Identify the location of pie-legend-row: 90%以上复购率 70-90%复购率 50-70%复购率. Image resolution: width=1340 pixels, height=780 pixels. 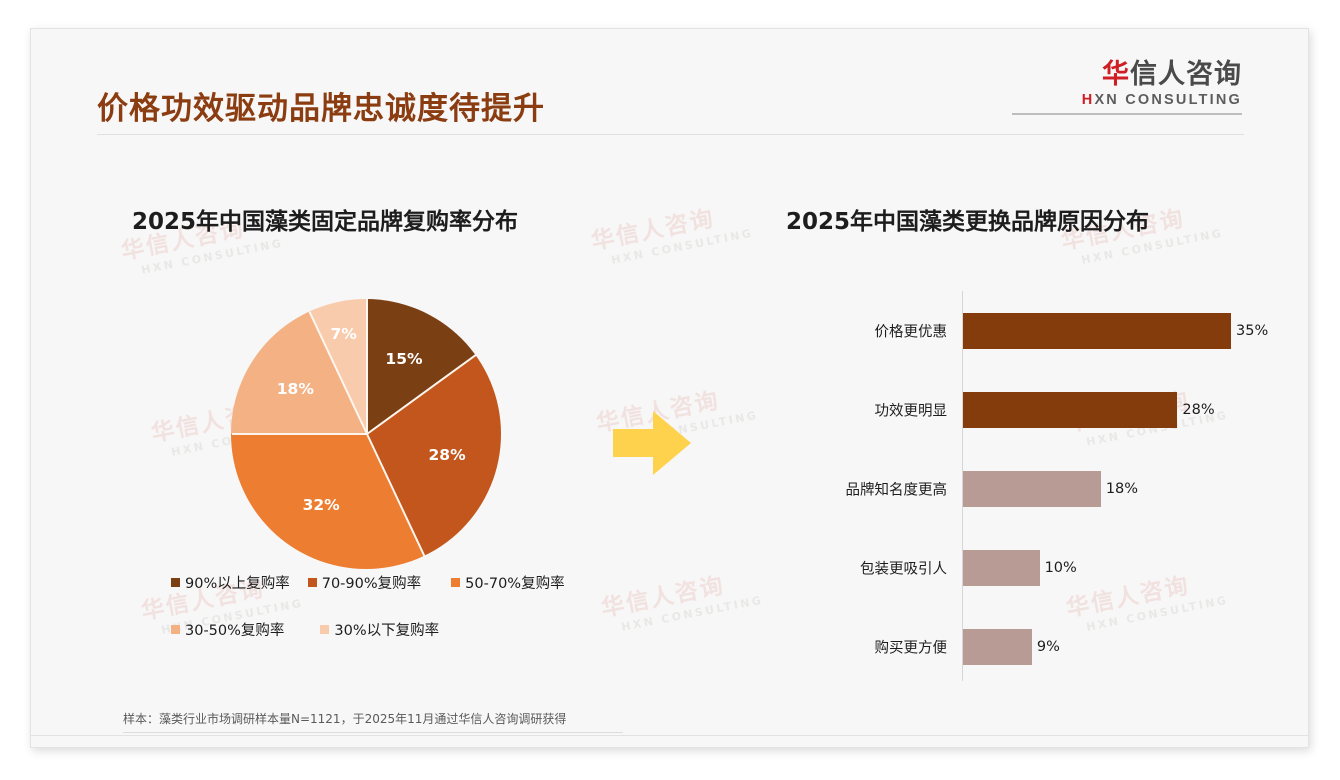
(381, 582).